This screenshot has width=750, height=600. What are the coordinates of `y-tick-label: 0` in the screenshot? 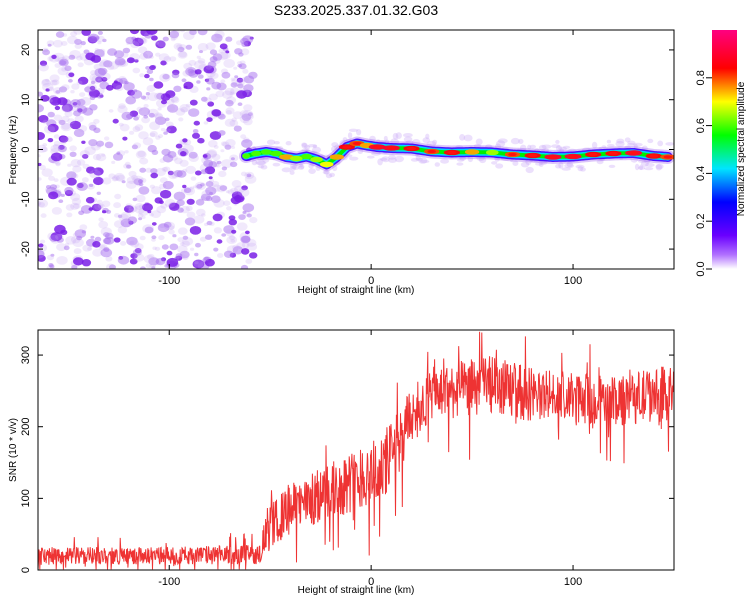 It's located at (26, 149).